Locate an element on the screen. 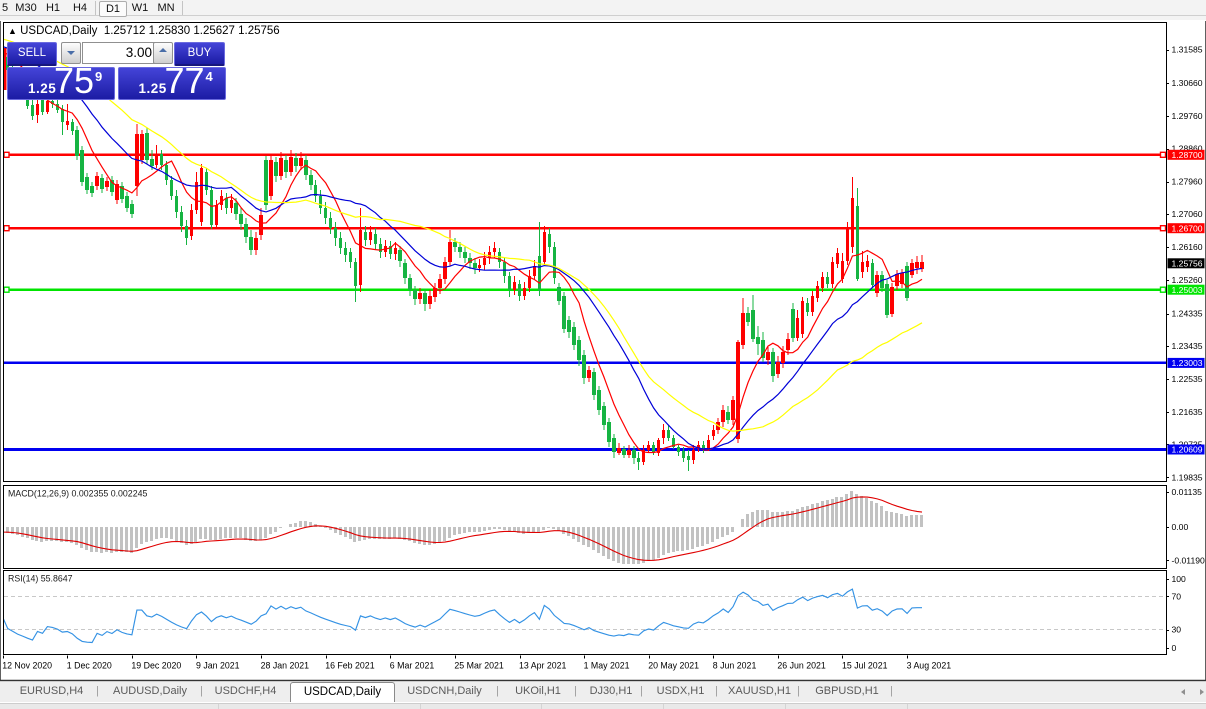 The height and width of the screenshot is (709, 1206). svg-text: 1 May 2021 is located at coordinates (607, 666).